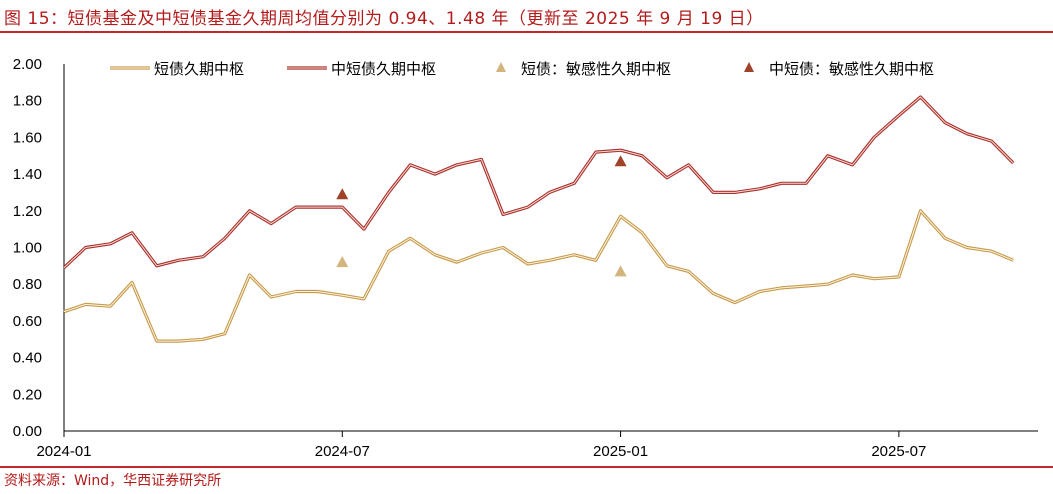 The image size is (1053, 494). What do you see at coordinates (27, 431) in the screenshot?
I see `y-tick-label: 0.00` at bounding box center [27, 431].